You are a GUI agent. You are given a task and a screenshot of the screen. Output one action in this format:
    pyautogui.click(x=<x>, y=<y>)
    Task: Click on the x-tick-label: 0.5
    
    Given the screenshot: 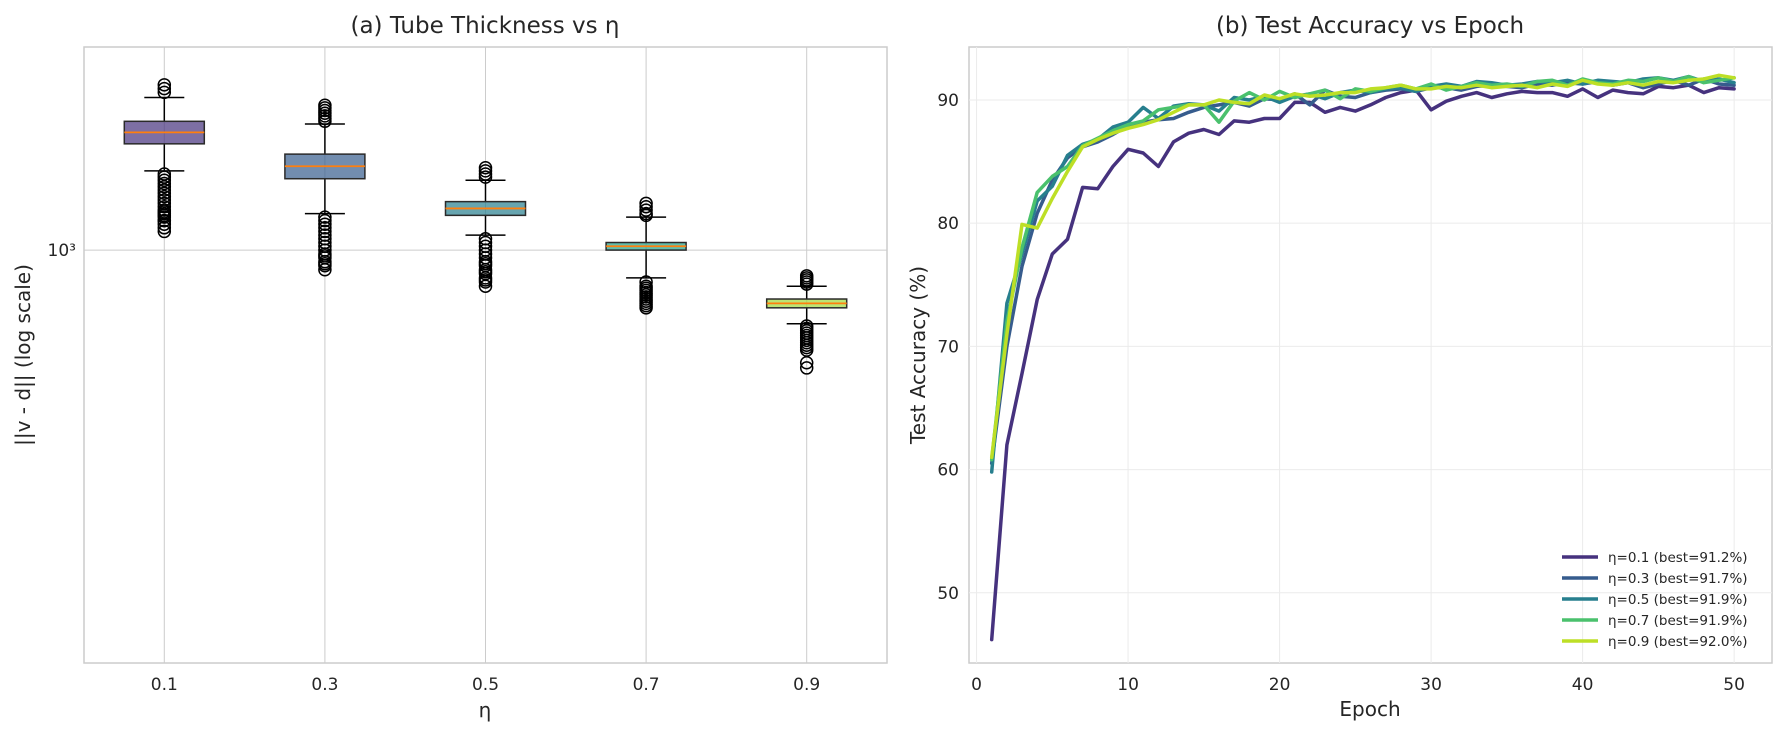 What is the action you would take?
    pyautogui.click(x=485, y=685)
    